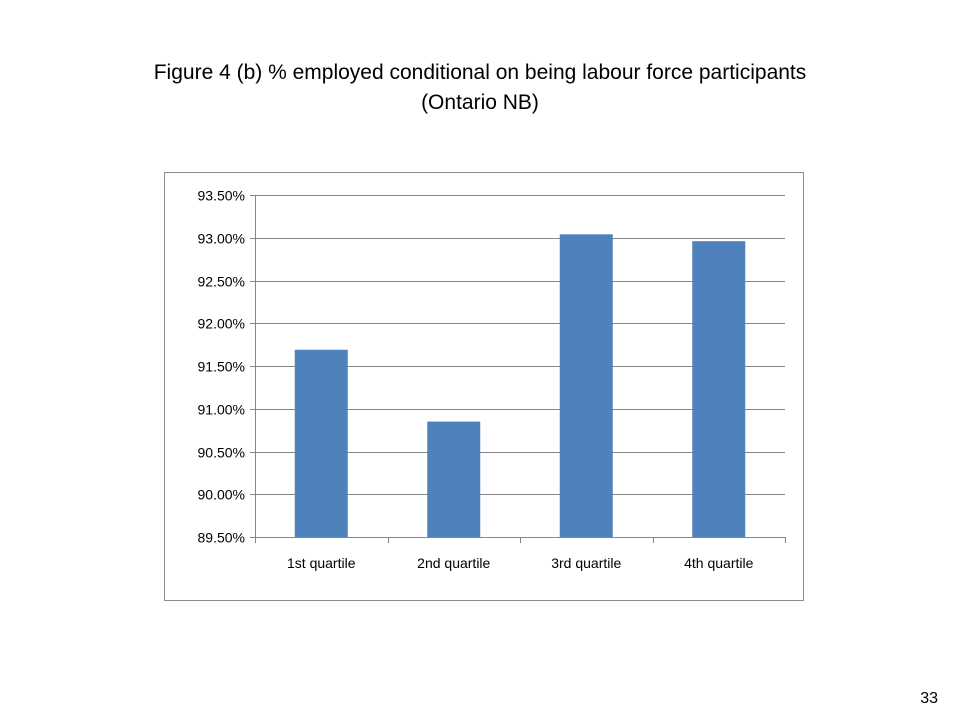 Image resolution: width=960 pixels, height=720 pixels. I want to click on y-tick-label: 90.50%, so click(221, 453).